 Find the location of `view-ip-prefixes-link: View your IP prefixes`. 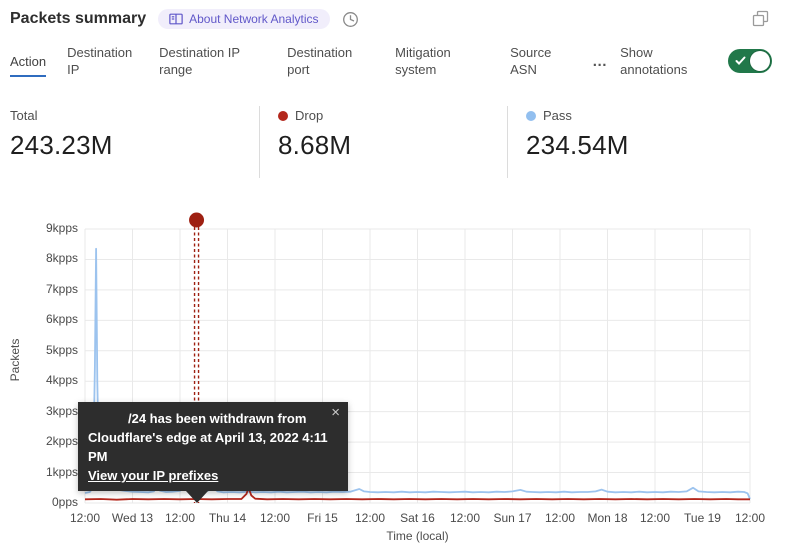

view-ip-prefixes-link: View your IP prefixes is located at coordinates (153, 475).